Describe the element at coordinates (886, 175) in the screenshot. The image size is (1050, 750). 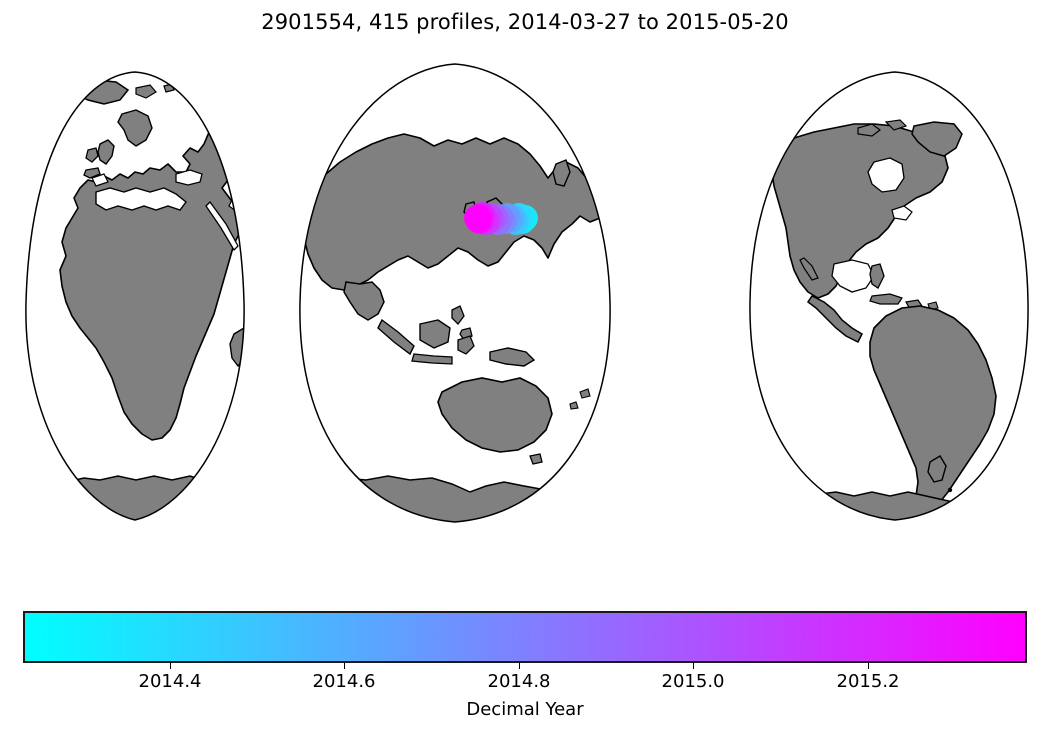
I see `hudson-bay` at that location.